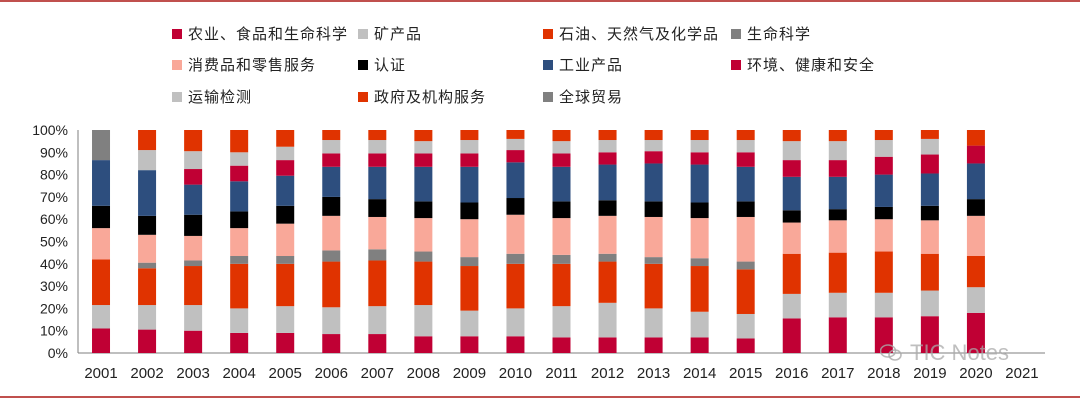 The width and height of the screenshot is (1080, 400). Describe the element at coordinates (561, 373) in the screenshot. I see `x-tick-label: 2011` at that location.